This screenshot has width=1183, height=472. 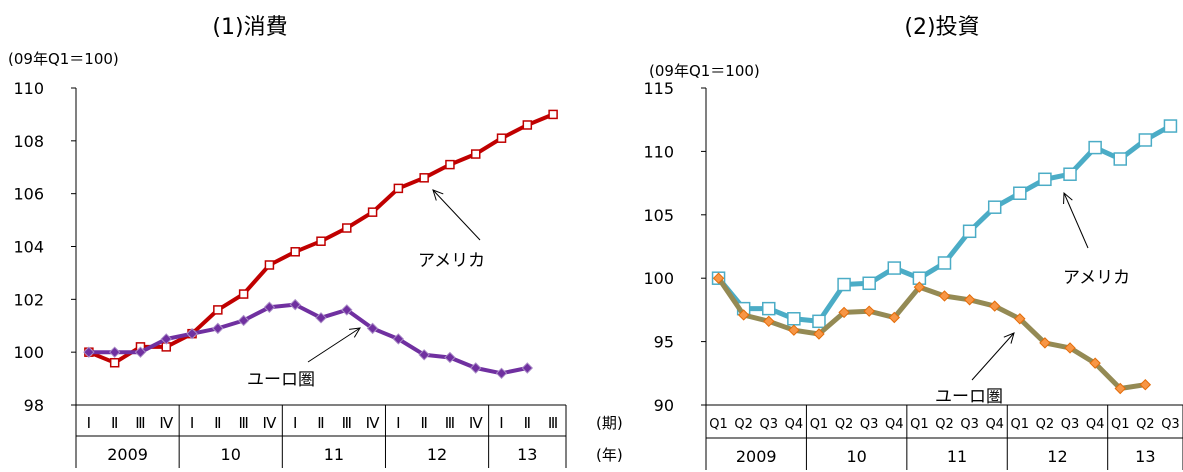 I want to click on unit-label: (09年Q1＝100), so click(x=63, y=59).